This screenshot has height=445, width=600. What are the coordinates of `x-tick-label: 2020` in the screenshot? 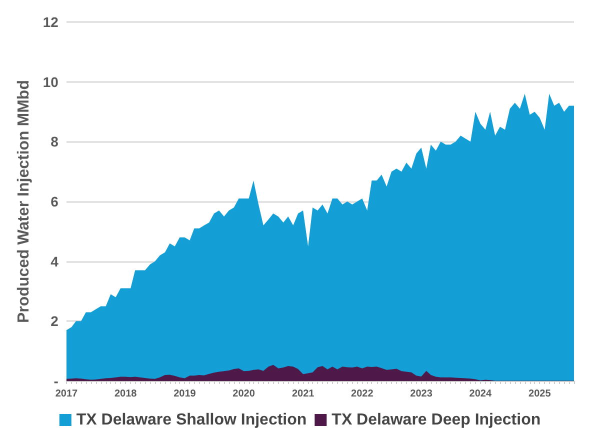 It's located at (244, 394).